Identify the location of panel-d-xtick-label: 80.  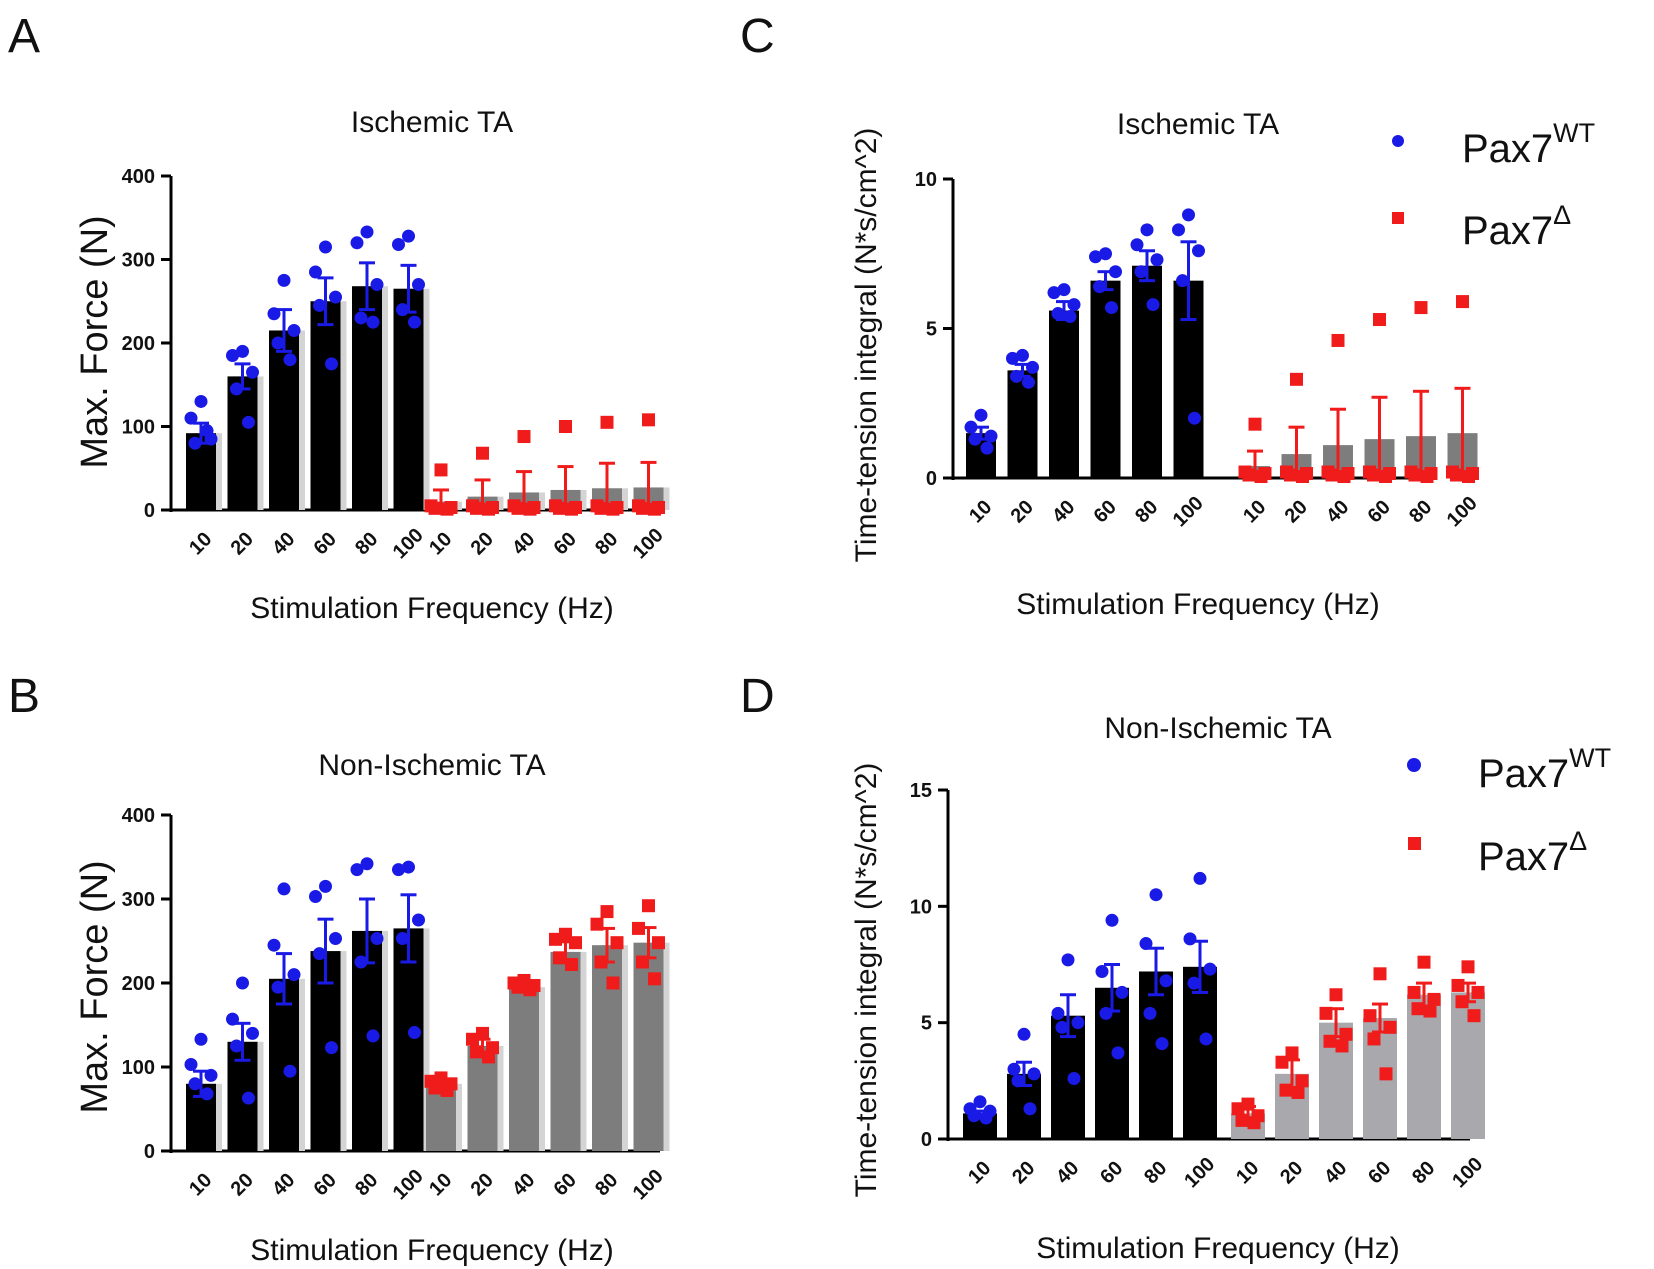
(1155, 1172).